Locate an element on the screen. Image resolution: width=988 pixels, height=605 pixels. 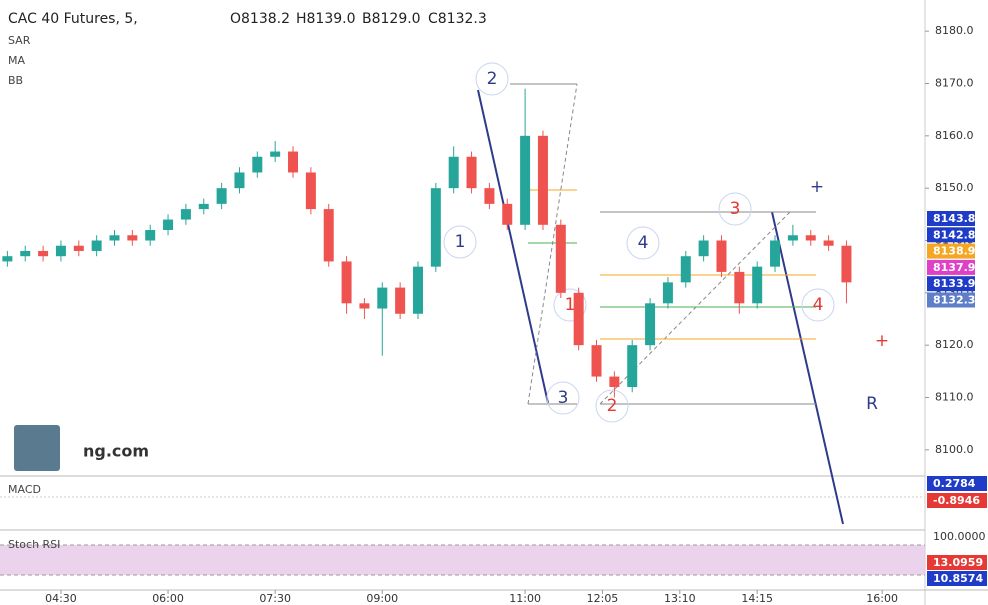
x-tick-label: 11:00 is located at coordinates (525, 598).